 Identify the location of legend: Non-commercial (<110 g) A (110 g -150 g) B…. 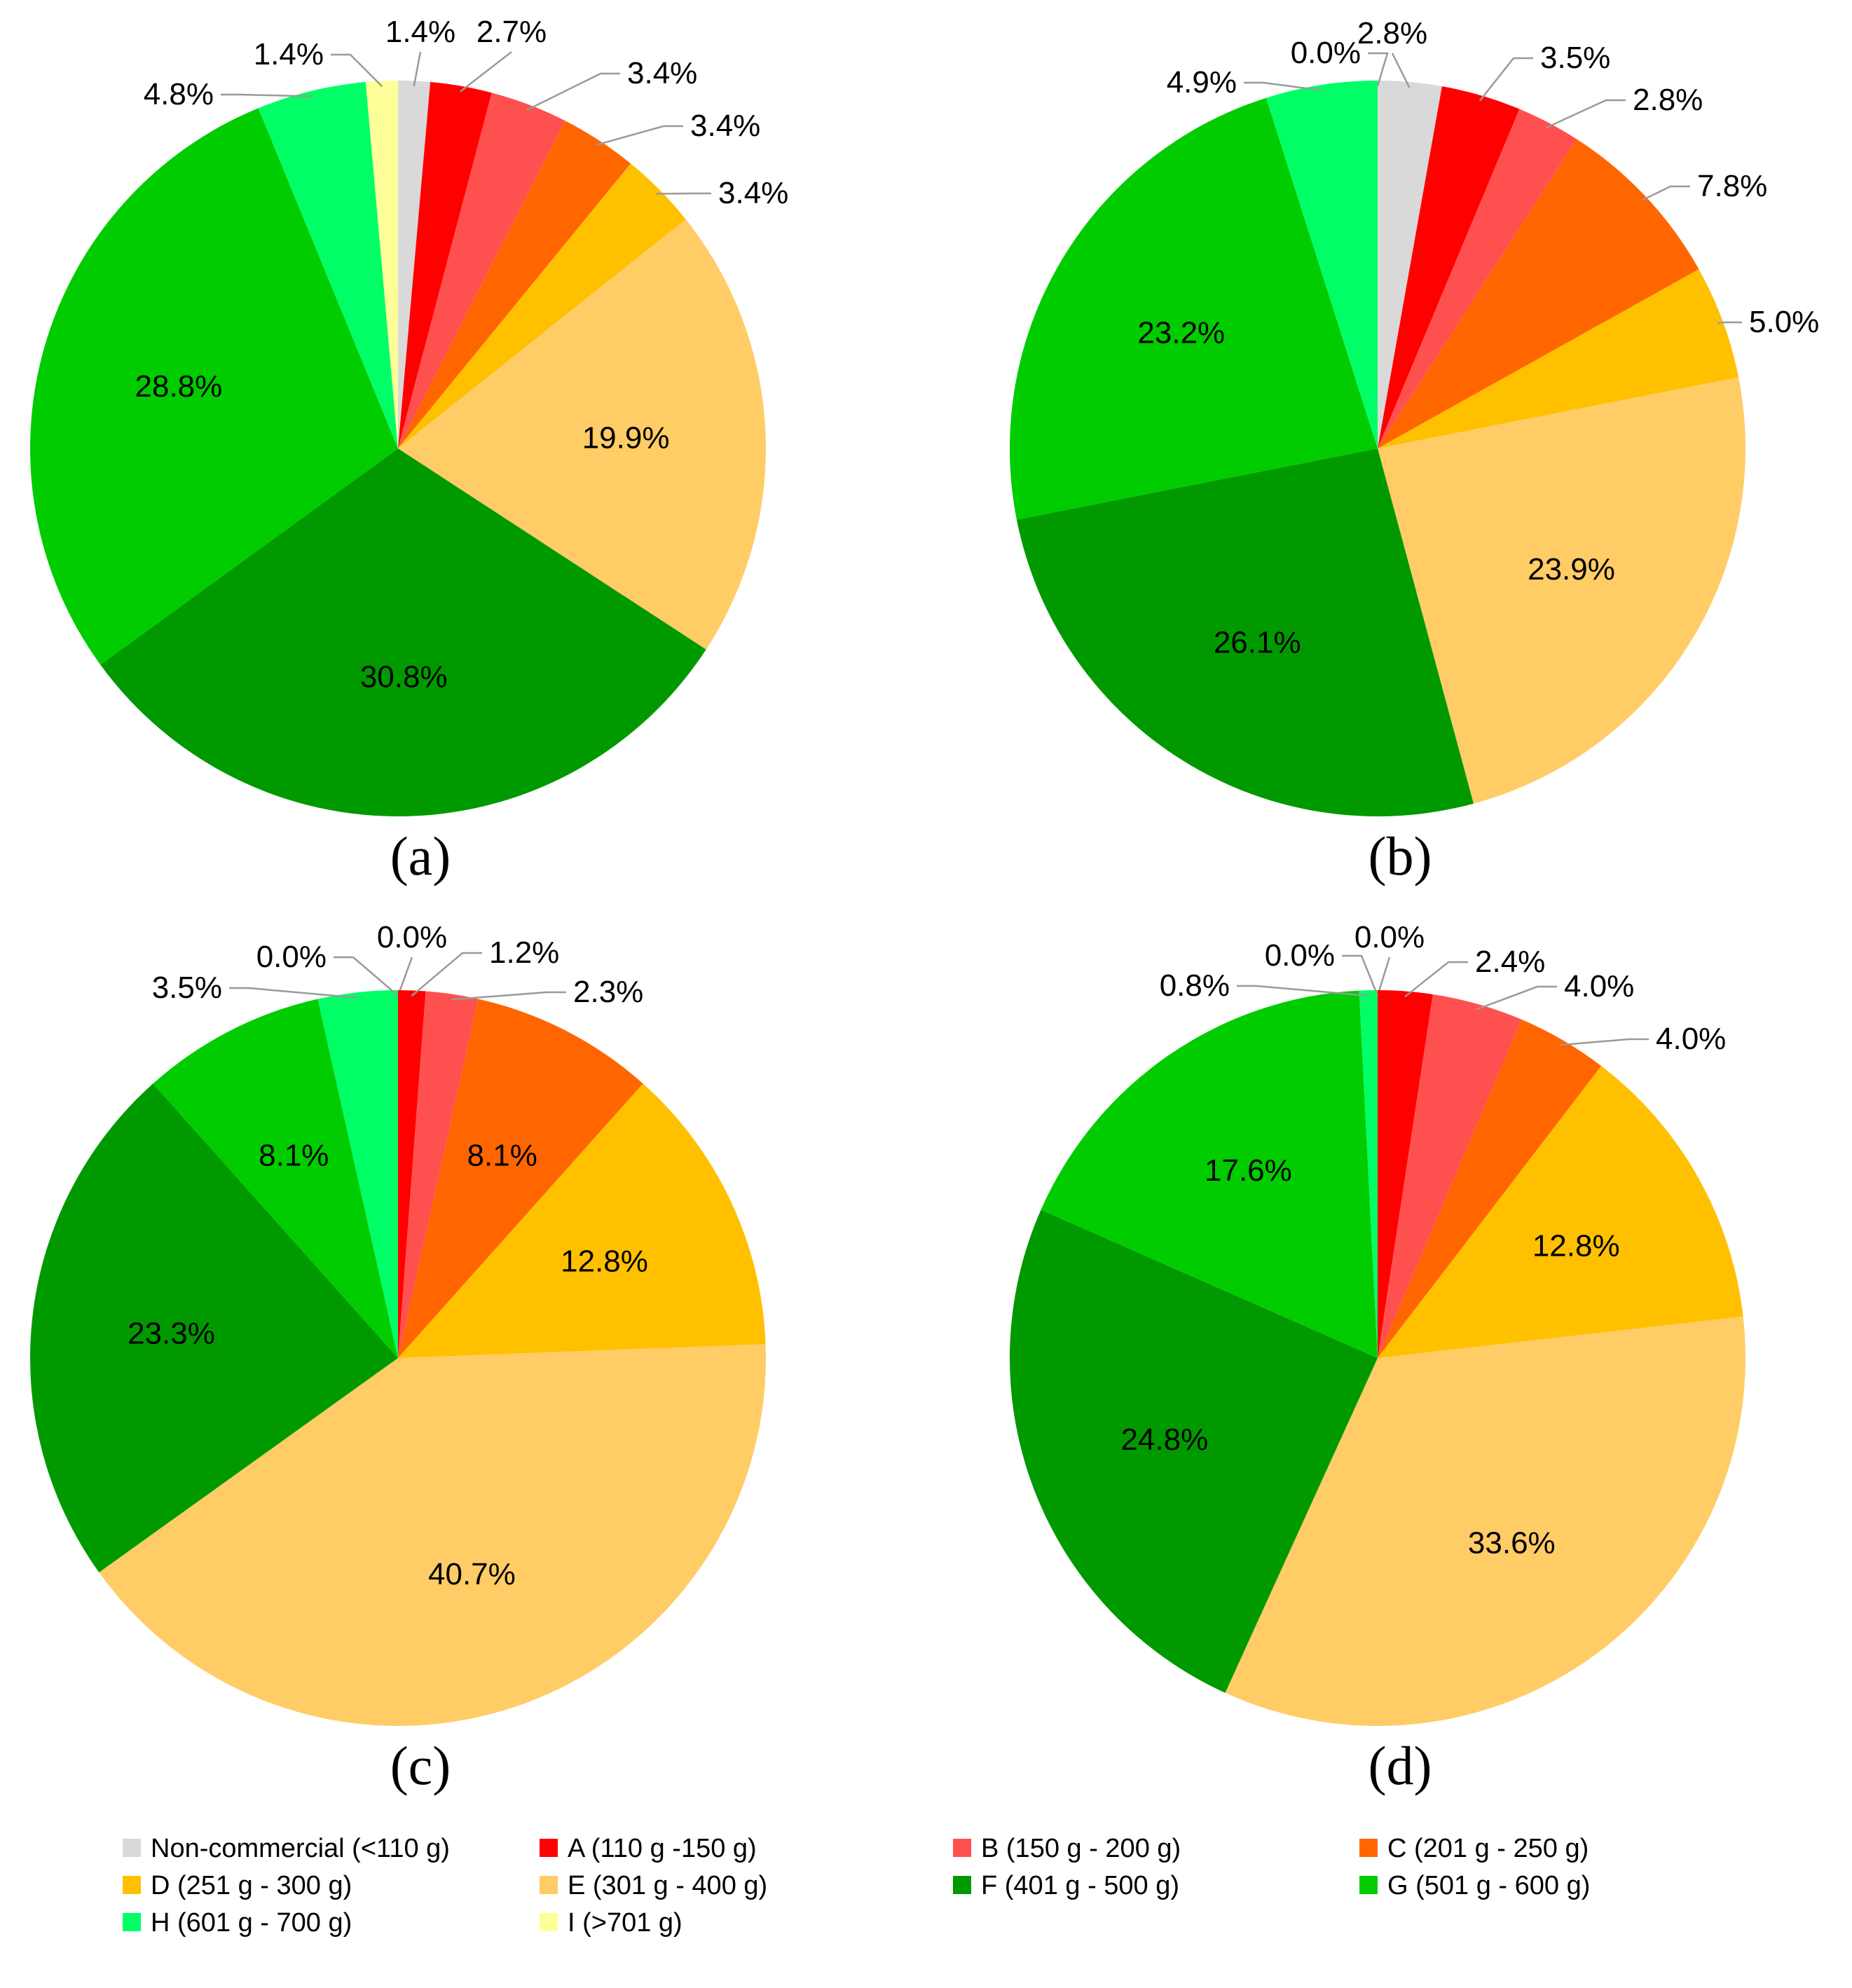
(856, 1886).